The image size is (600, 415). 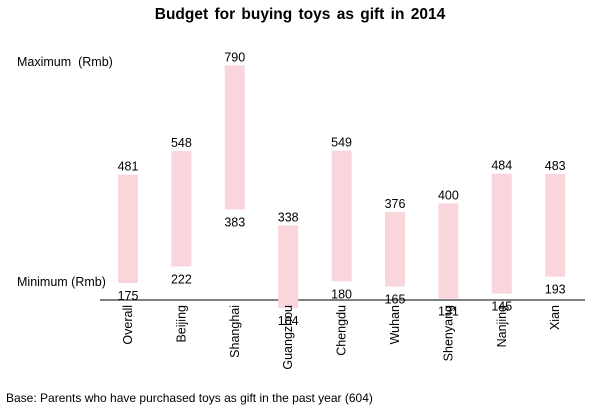 What do you see at coordinates (555, 225) in the screenshot?
I see `range-bar-xian` at bounding box center [555, 225].